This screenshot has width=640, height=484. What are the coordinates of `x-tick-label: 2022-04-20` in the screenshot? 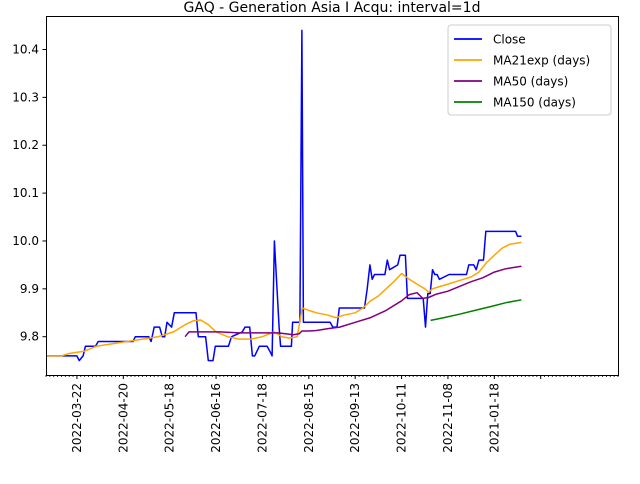 It's located at (123, 418).